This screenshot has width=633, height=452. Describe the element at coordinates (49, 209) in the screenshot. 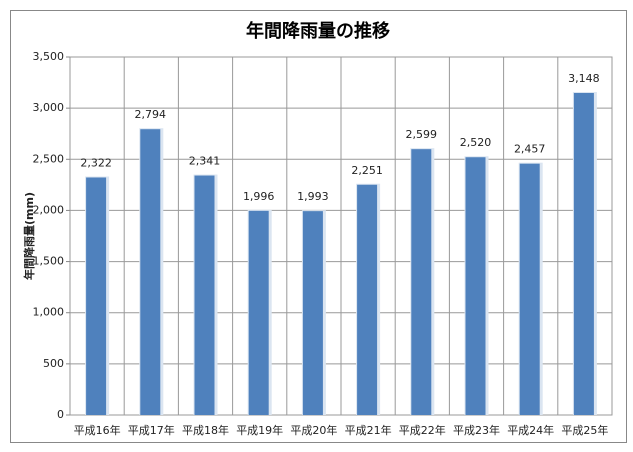

I see `y-tick-label: 2,000` at that location.